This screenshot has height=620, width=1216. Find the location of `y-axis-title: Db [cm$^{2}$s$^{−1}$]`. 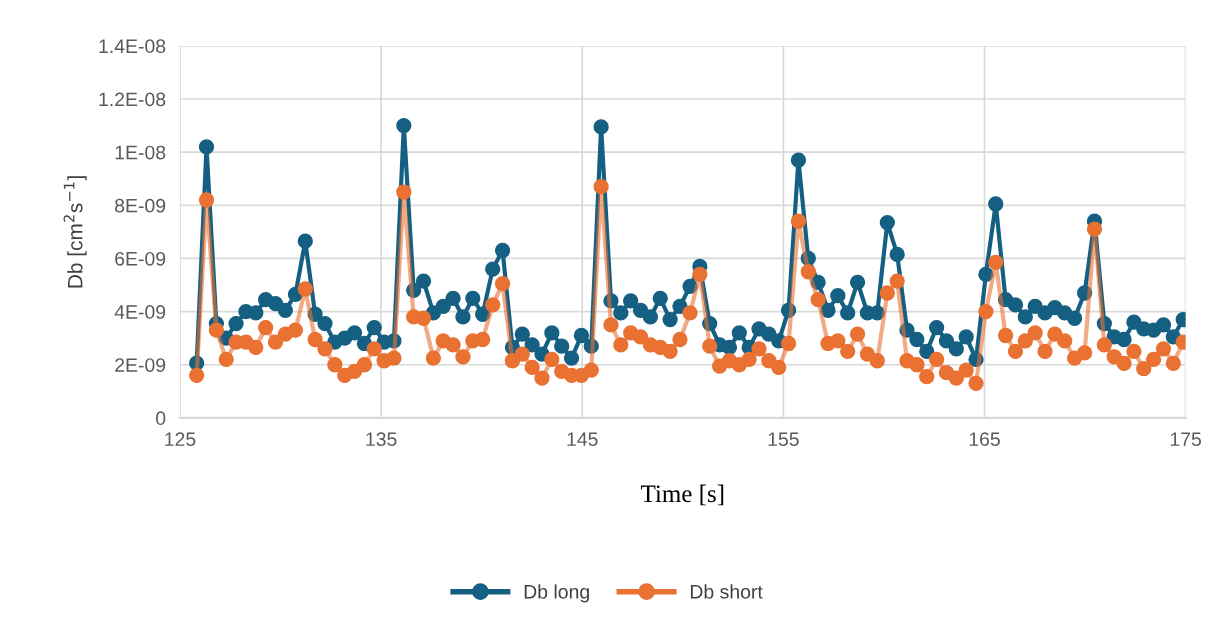

y-axis-title: Db [cm$^{2}$s$^{−1}$] is located at coordinates (75, 232).